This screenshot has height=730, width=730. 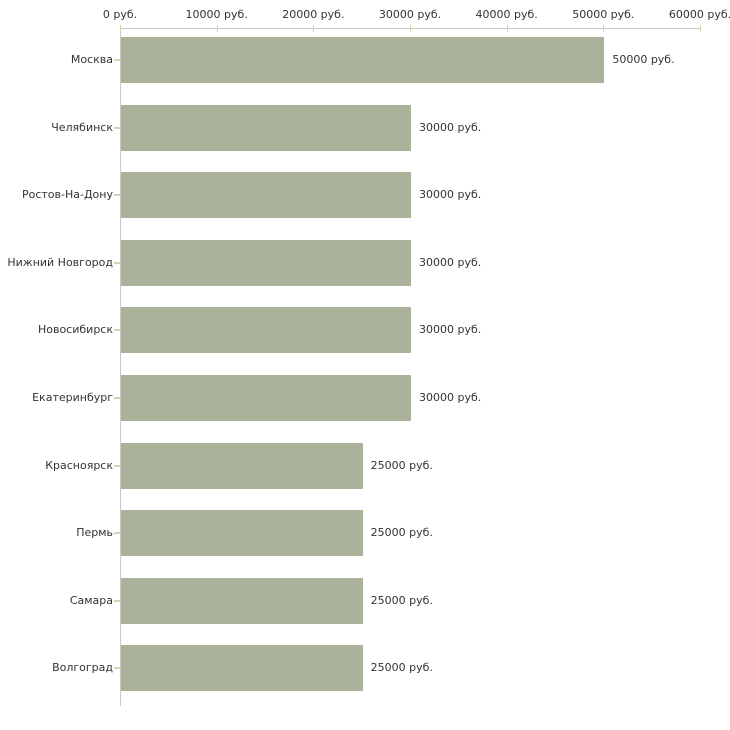 What do you see at coordinates (67, 195) in the screenshot?
I see `category-label: Ростов-На-Дону` at bounding box center [67, 195].